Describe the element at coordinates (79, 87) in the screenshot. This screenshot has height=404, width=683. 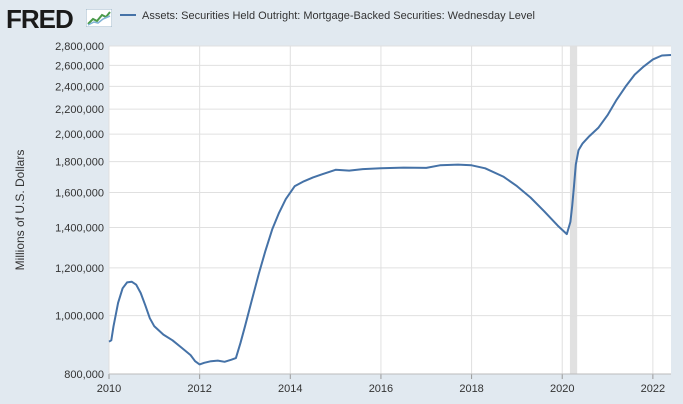
I see `y-tick-label-8: 2,400,000` at that location.